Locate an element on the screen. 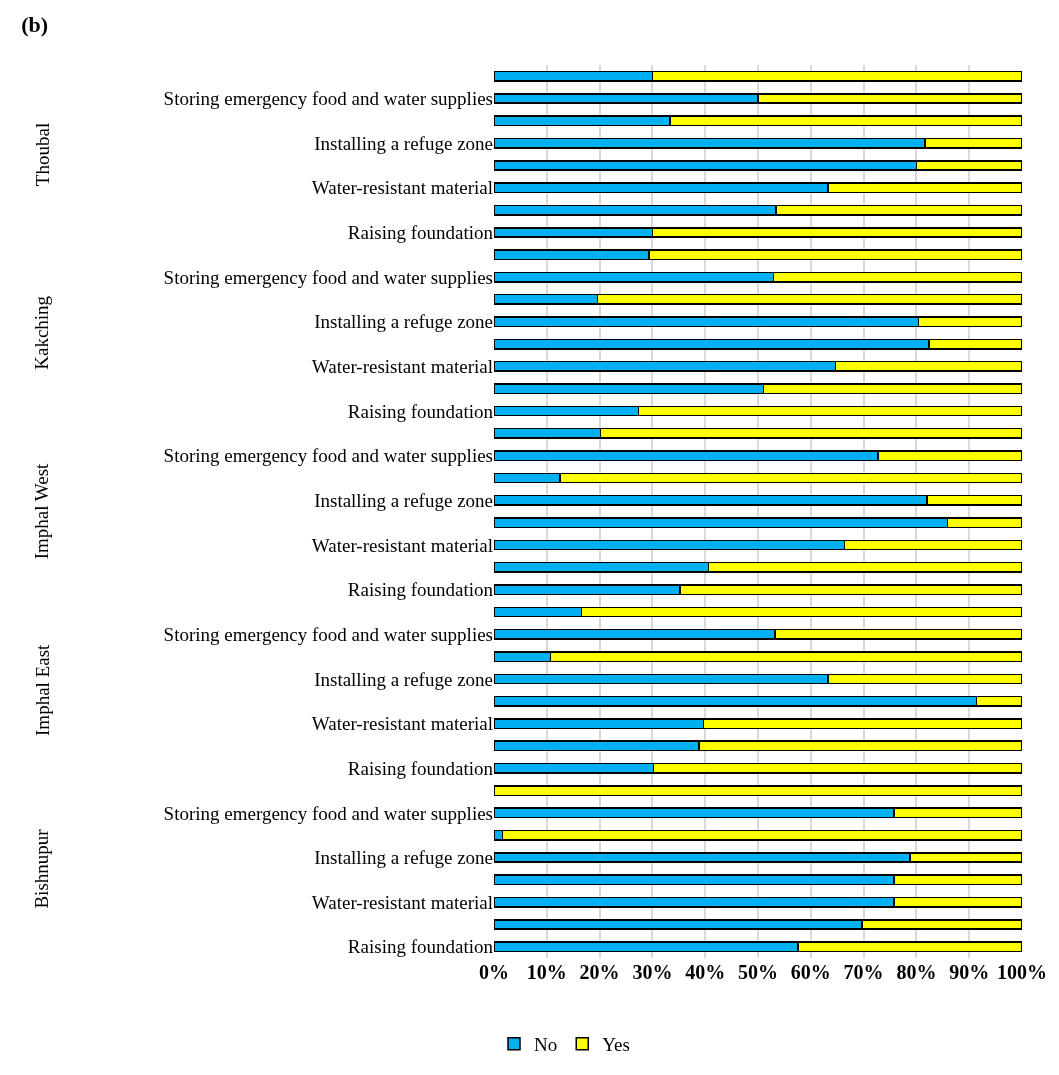 The height and width of the screenshot is (1075, 1059). x-tick-label: 50% is located at coordinates (758, 972).